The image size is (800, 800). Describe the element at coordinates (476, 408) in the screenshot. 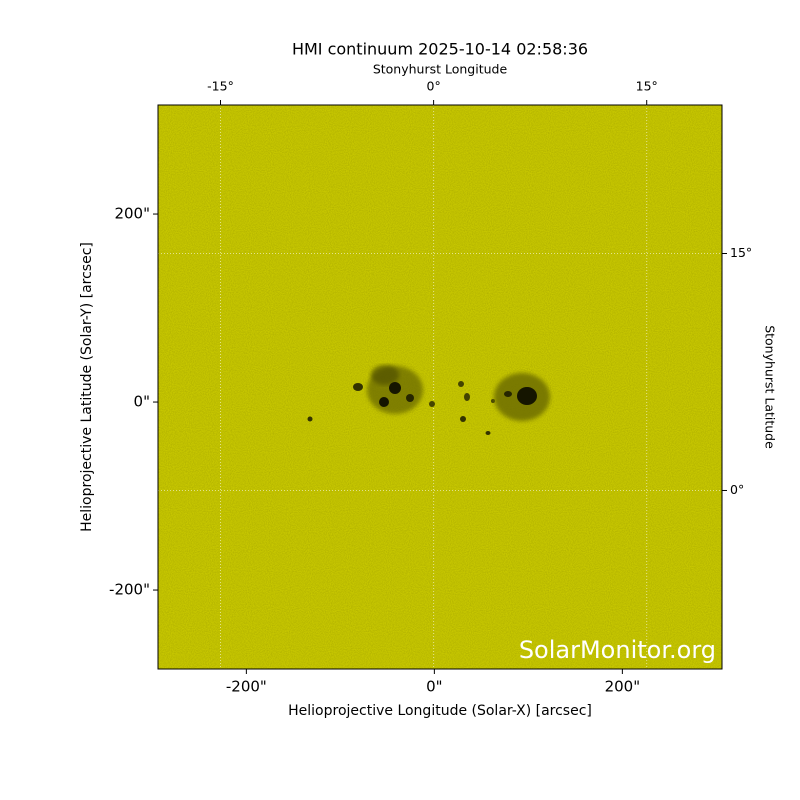

I see `sunspot-group-small` at that location.